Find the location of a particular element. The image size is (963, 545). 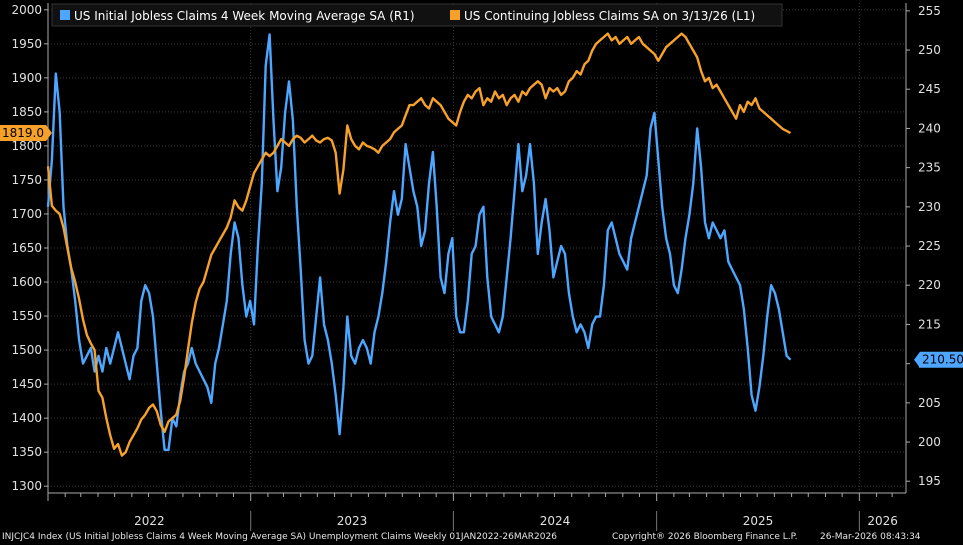

left-last-value-pointer is located at coordinates (49, 132).